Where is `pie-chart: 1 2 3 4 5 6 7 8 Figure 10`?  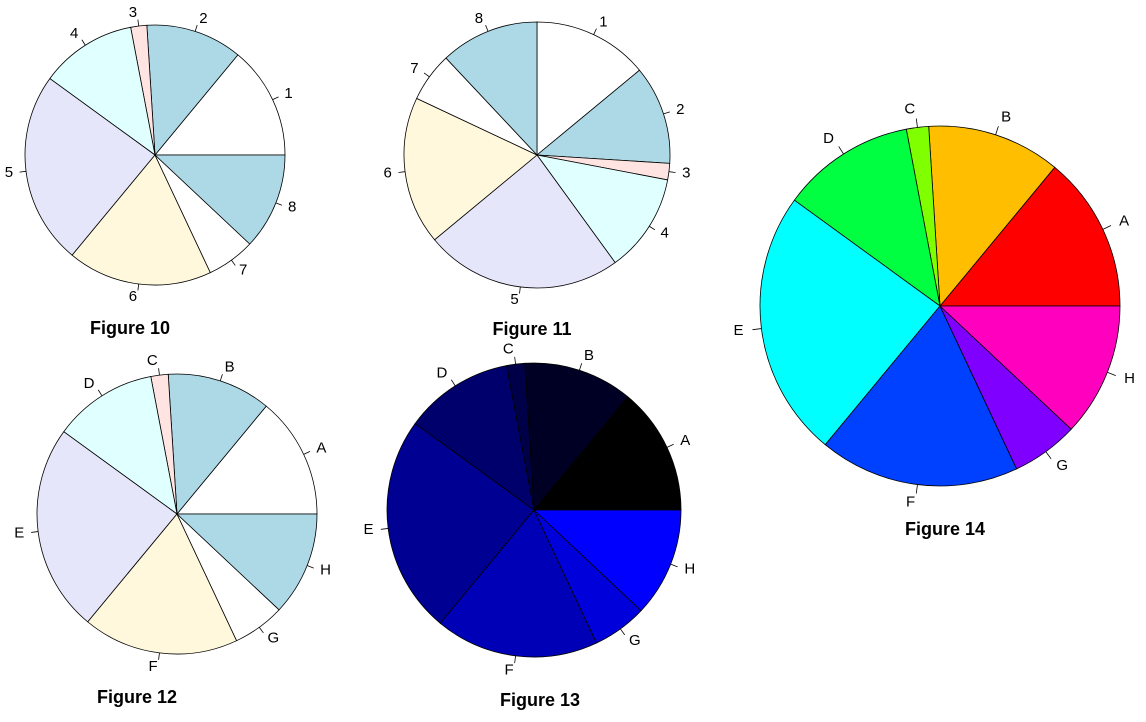
pie-chart: 1 2 3 4 5 6 7 8 Figure 10 is located at coordinates (151, 171).